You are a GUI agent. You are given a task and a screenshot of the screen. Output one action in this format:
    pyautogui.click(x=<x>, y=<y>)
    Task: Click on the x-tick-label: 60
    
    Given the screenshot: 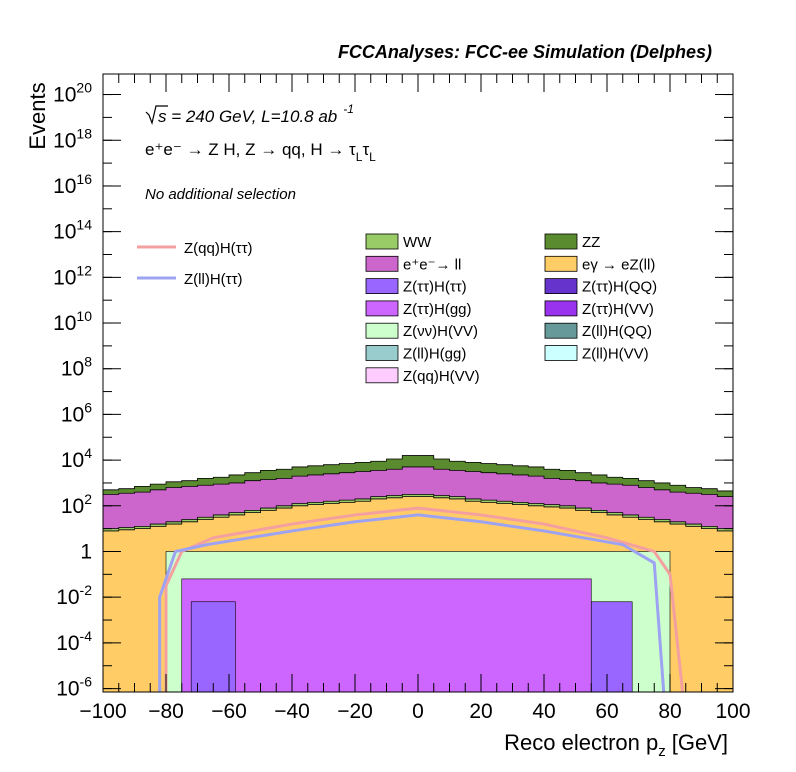 What is the action you would take?
    pyautogui.click(x=606, y=711)
    